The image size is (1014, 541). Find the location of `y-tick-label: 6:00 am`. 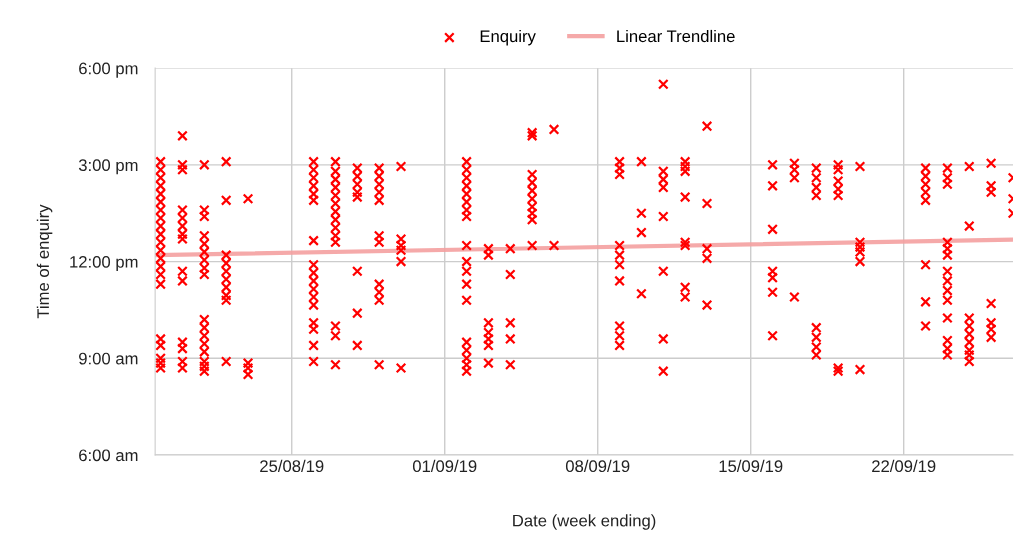

y-tick-label: 6:00 am is located at coordinates (108, 455).